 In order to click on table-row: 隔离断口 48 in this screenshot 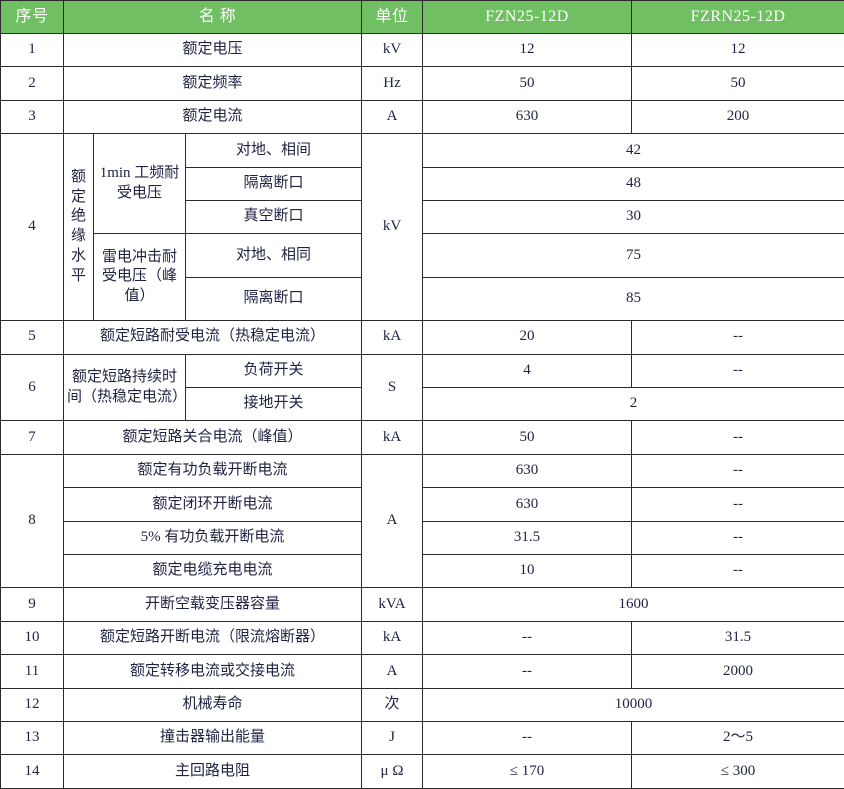, I will do `click(422, 184)`.